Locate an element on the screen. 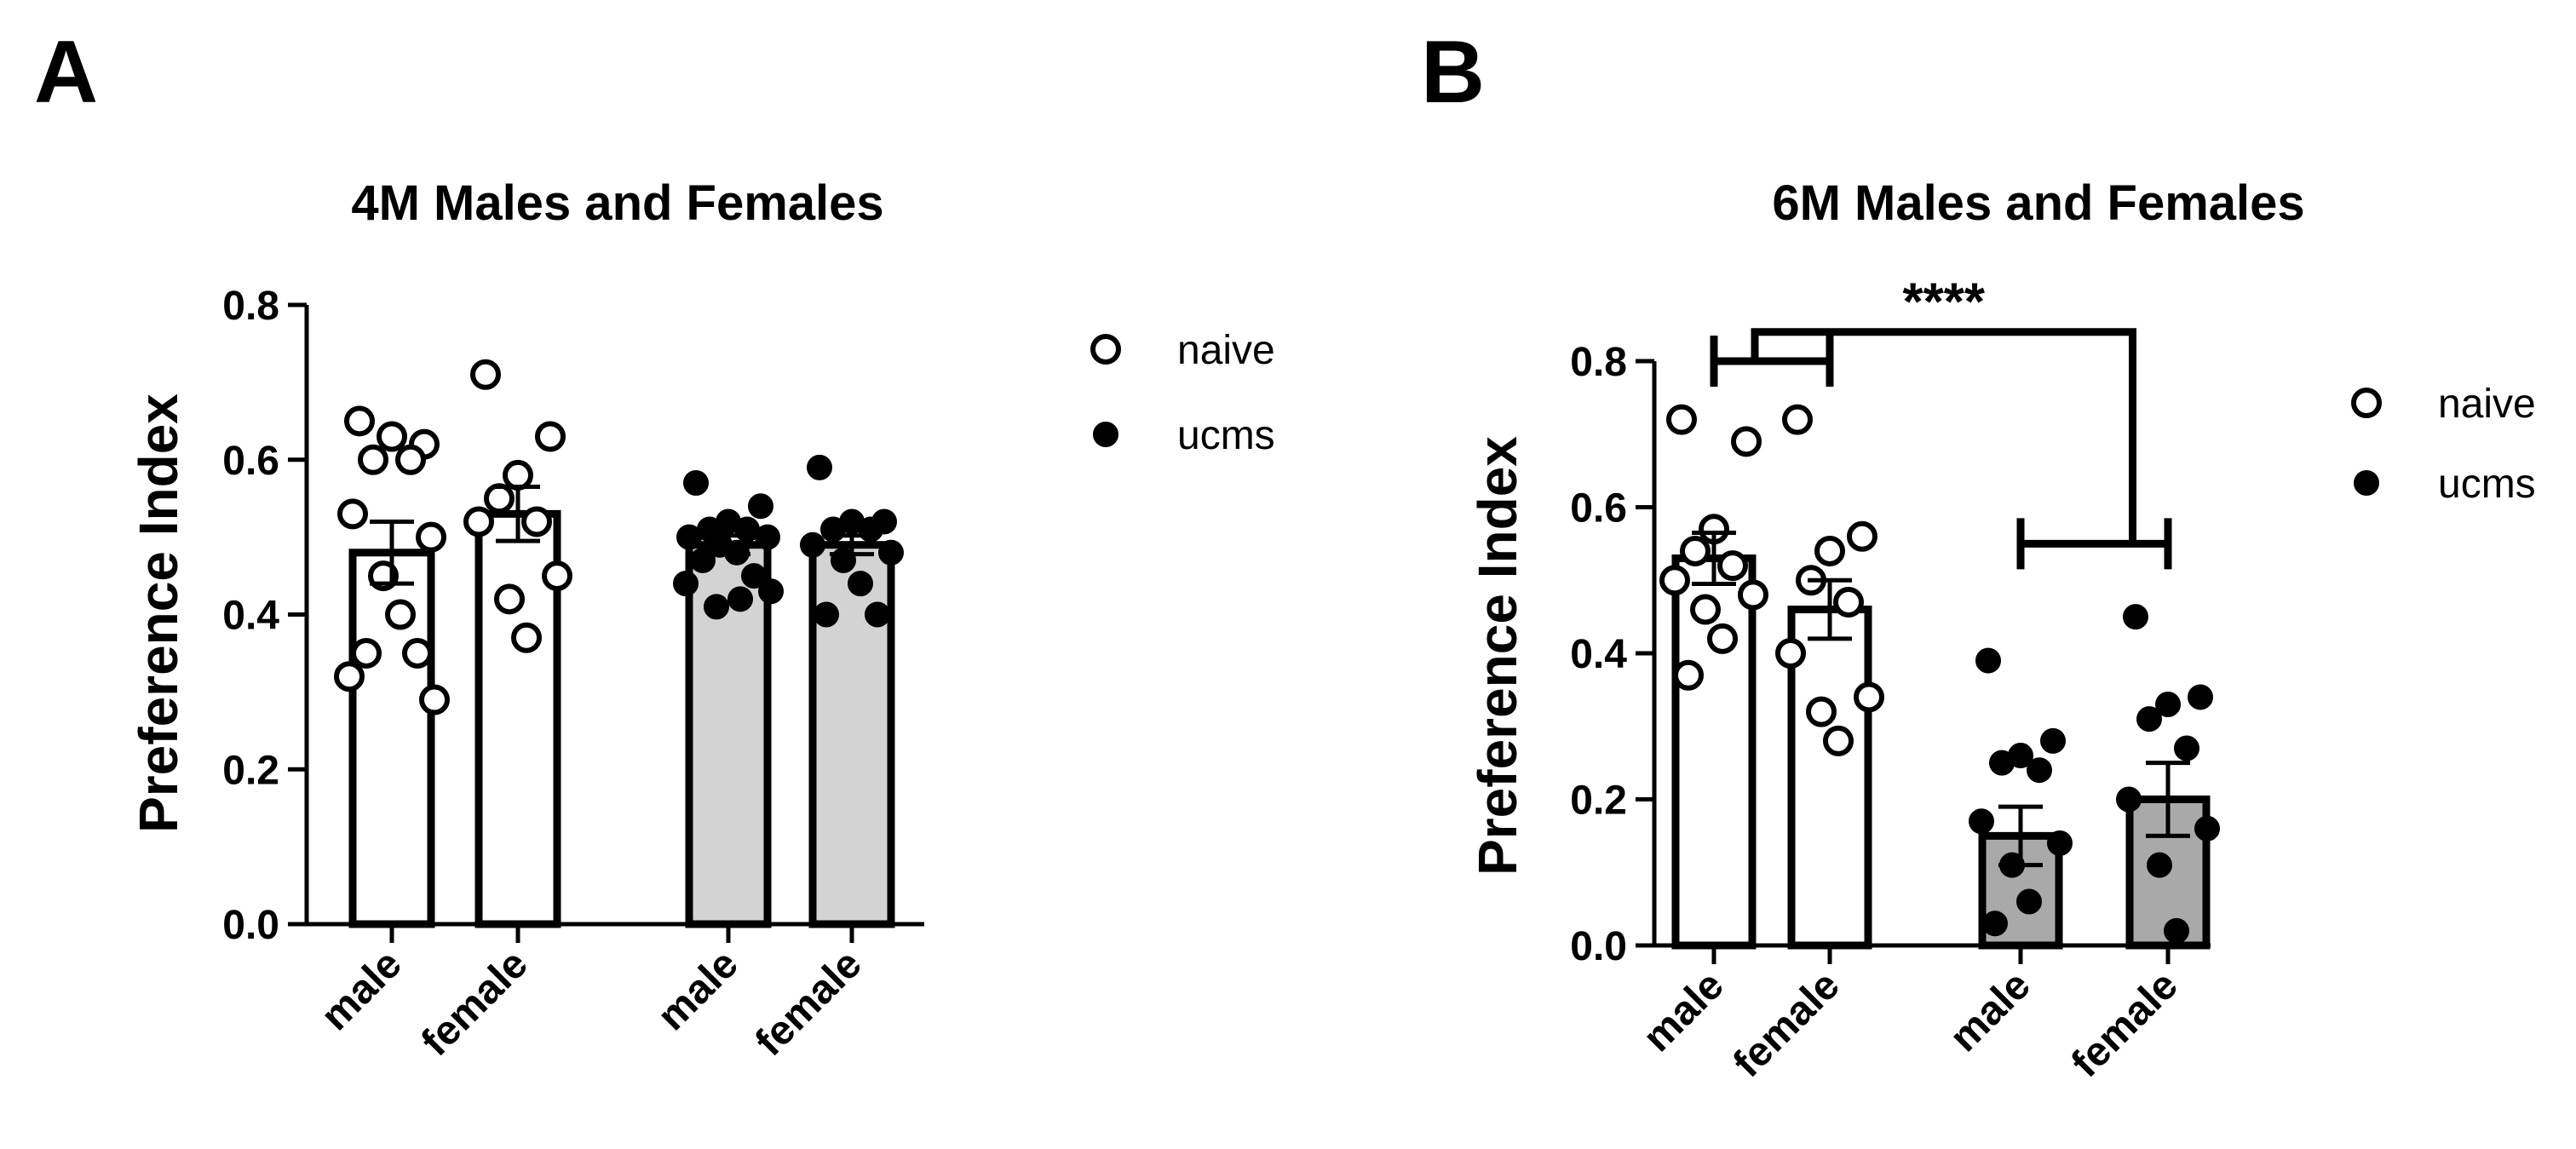 The image size is (2576, 1149). chart-title: 6M Males and Females is located at coordinates (2038, 203).